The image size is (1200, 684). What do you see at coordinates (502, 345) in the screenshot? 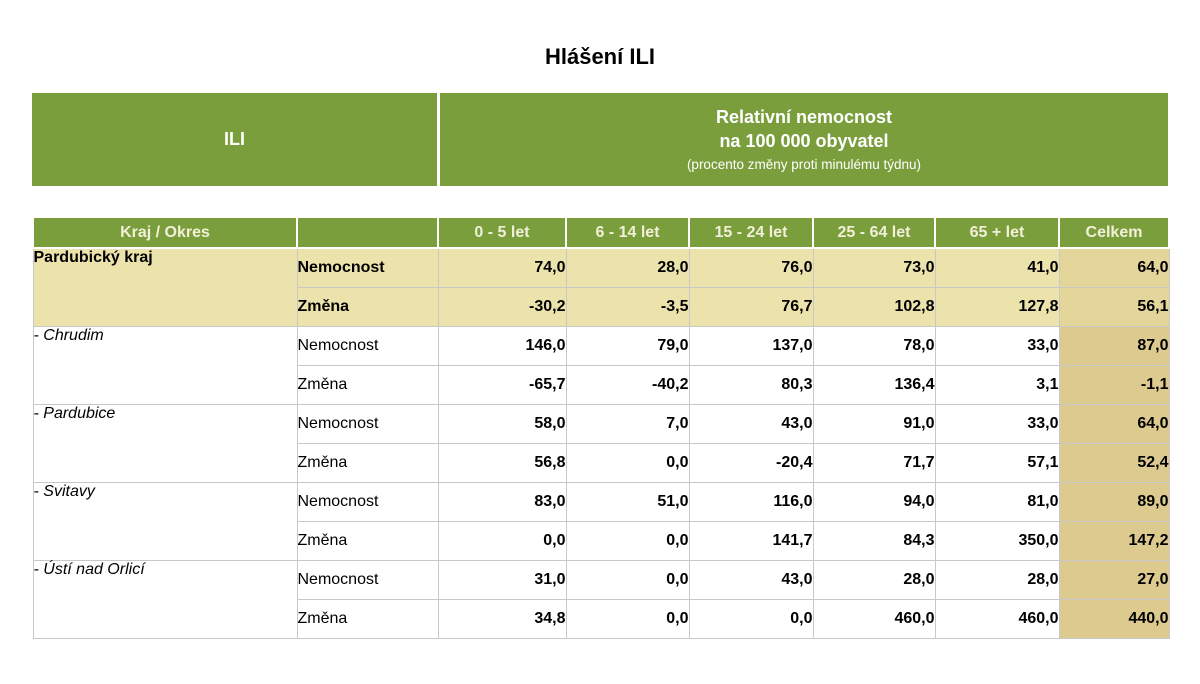
I see `value-cell: 146,0` at bounding box center [502, 345].